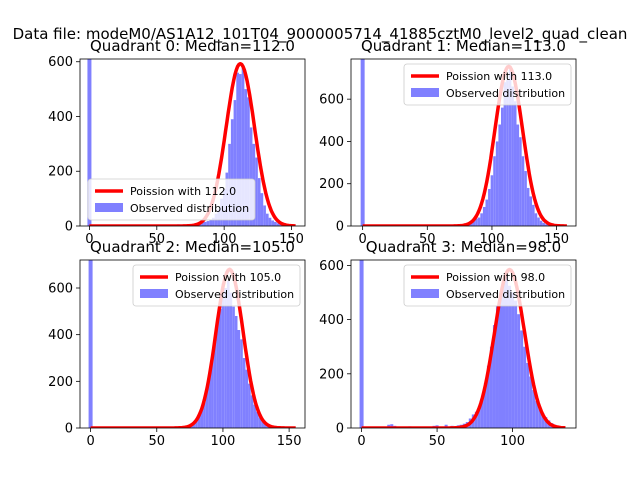  What do you see at coordinates (183, 191) in the screenshot?
I see `legend-label: Poission with 112.0` at bounding box center [183, 191].